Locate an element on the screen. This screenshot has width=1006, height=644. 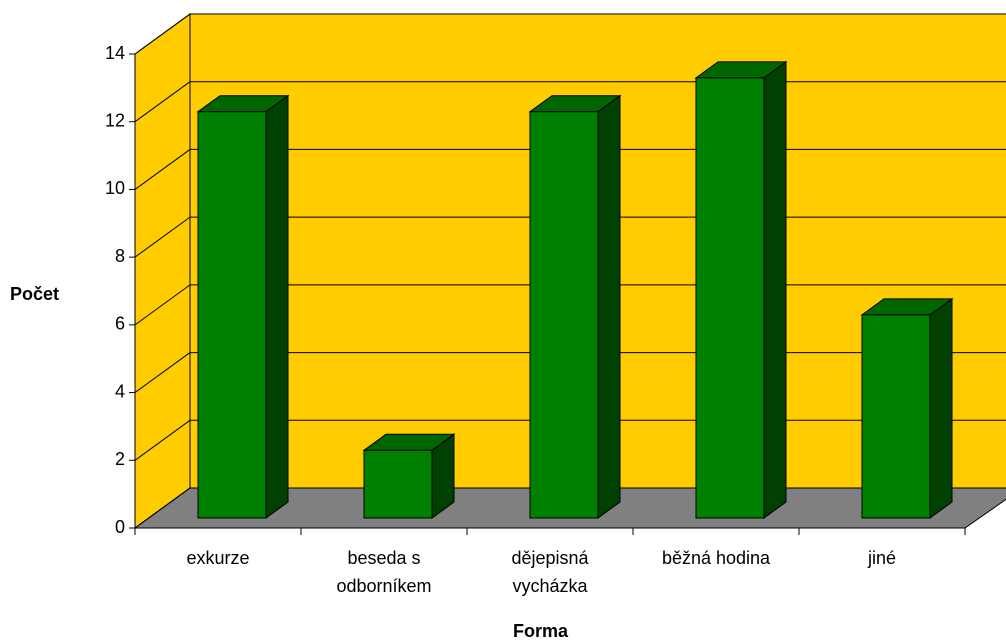
y-tick-label: 8 is located at coordinates (120, 256).